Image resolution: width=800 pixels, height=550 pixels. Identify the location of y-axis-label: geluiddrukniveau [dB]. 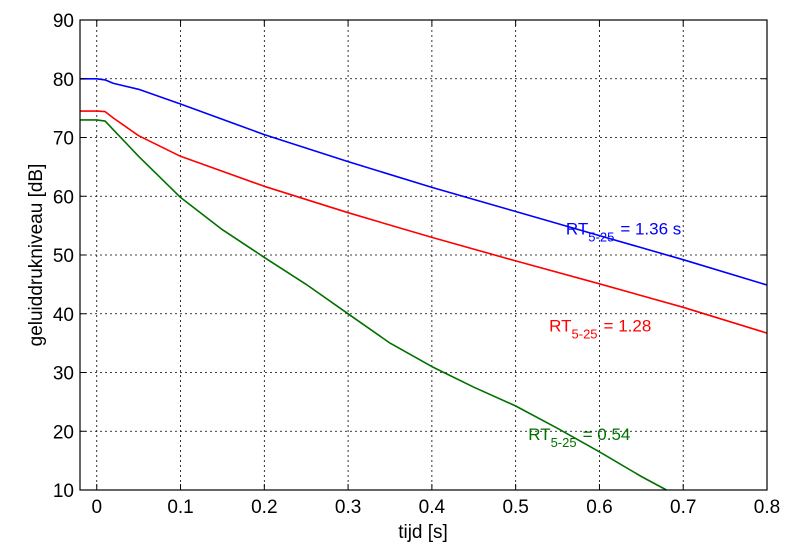
(36, 255).